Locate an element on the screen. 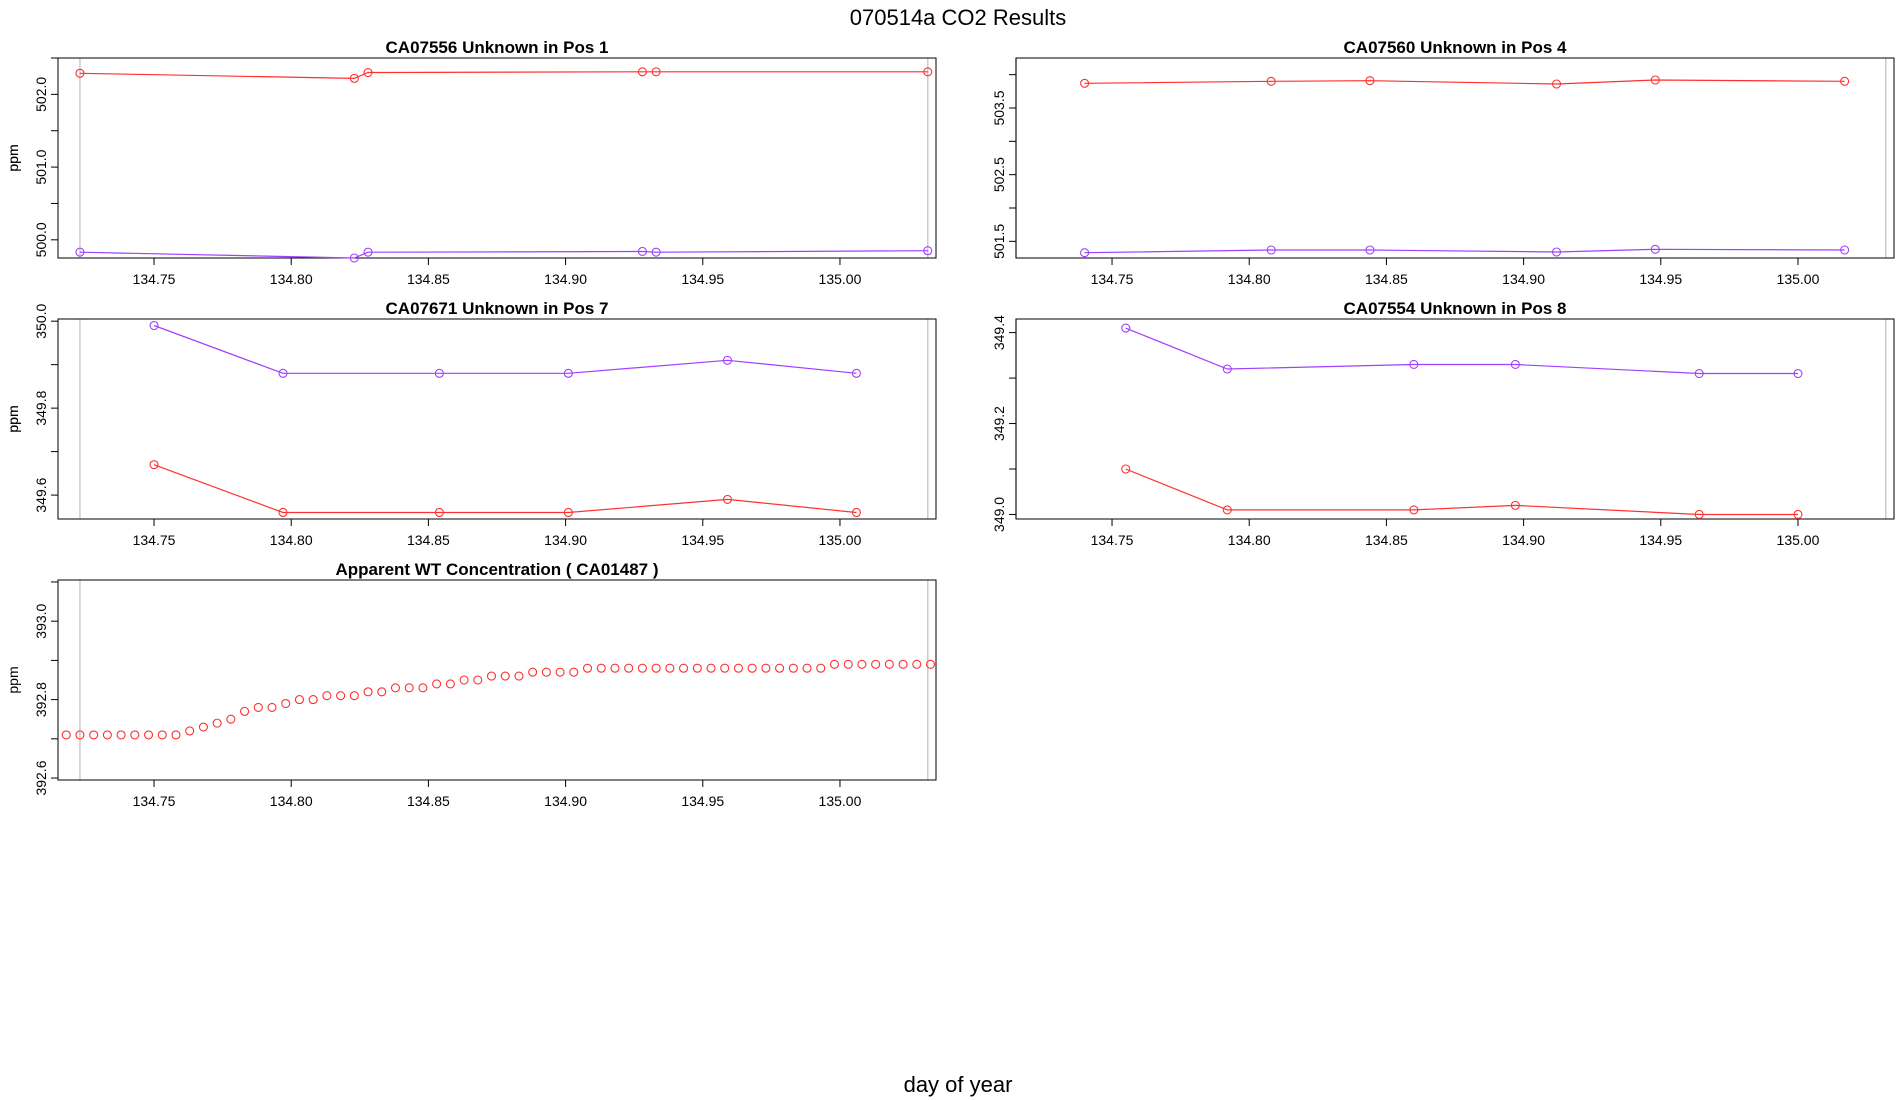 The image size is (1900, 1100). y-tick-label: 349.8 is located at coordinates (41, 407).